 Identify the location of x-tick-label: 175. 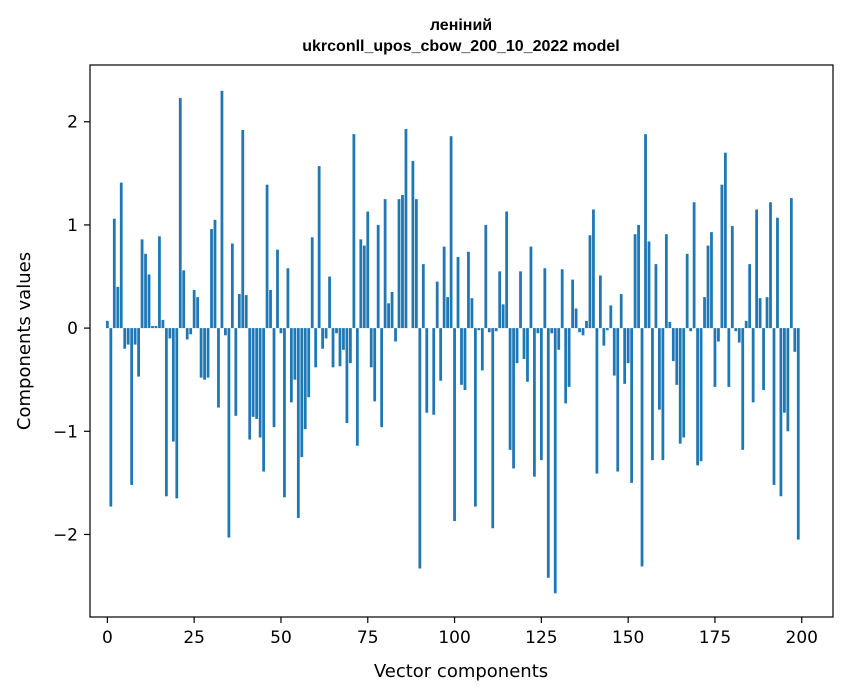
(715, 638).